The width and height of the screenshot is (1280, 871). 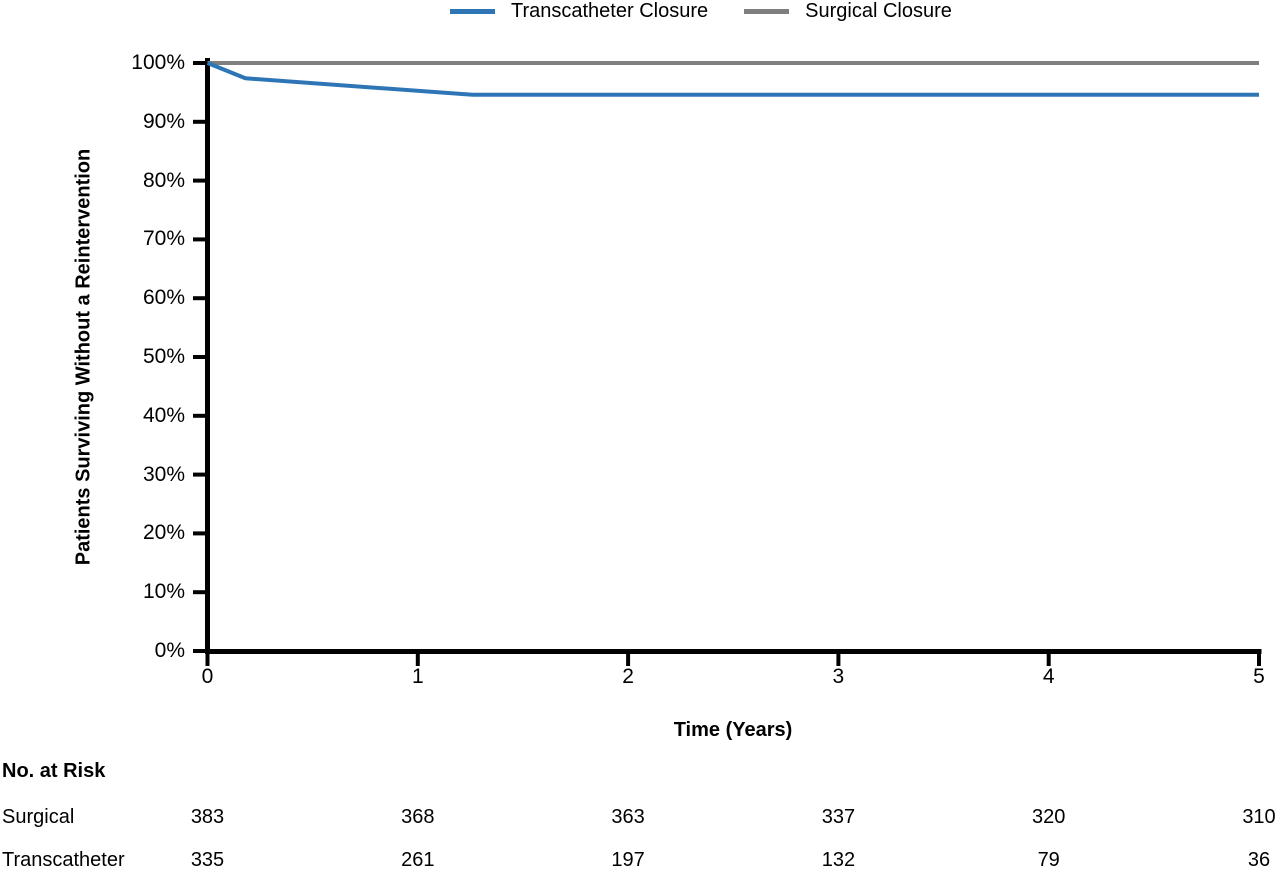 What do you see at coordinates (158, 62) in the screenshot?
I see `y-tick-label: 100%` at bounding box center [158, 62].